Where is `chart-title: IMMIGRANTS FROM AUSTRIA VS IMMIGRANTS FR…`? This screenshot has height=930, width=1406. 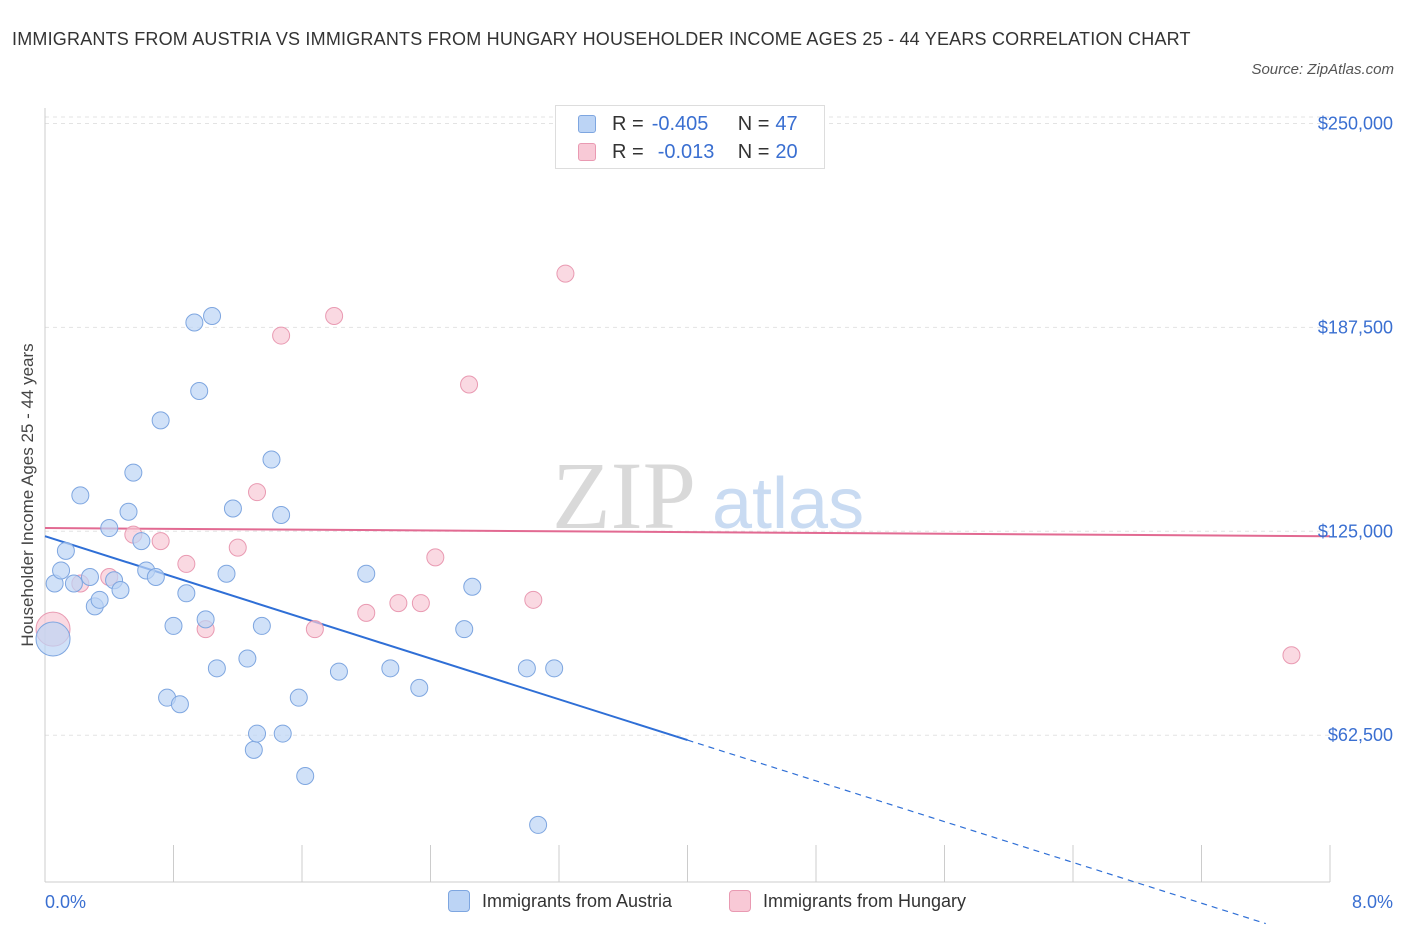
chart-title: IMMIGRANTS FROM AUSTRIA VS IMMIGRANTS FR… is located at coordinates (601, 39).